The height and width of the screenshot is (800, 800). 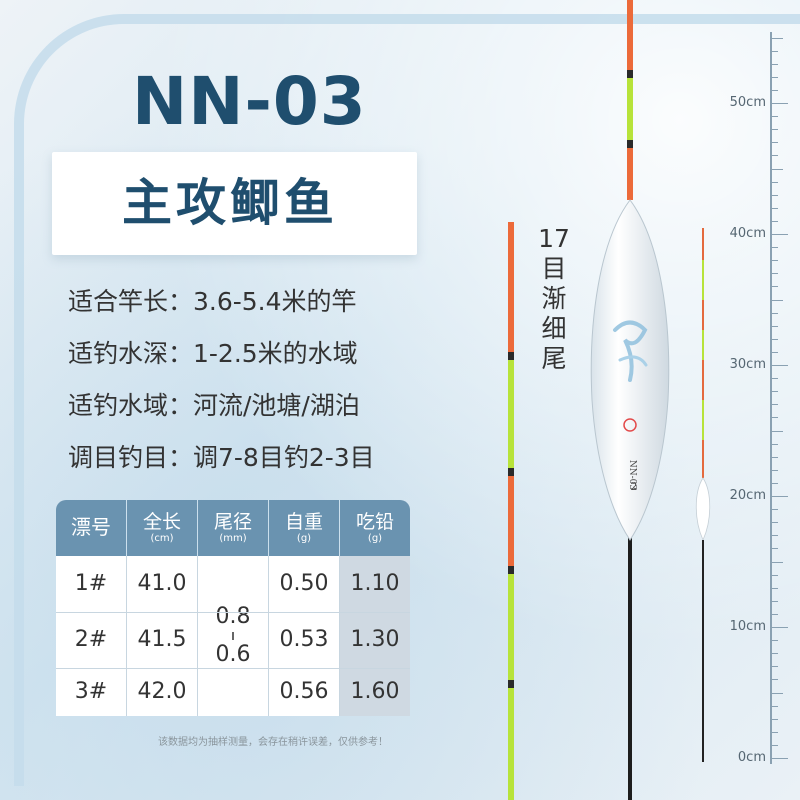 I want to click on spec-water-depth: 适钓水深：1-2.5米的水域, so click(x=213, y=353).